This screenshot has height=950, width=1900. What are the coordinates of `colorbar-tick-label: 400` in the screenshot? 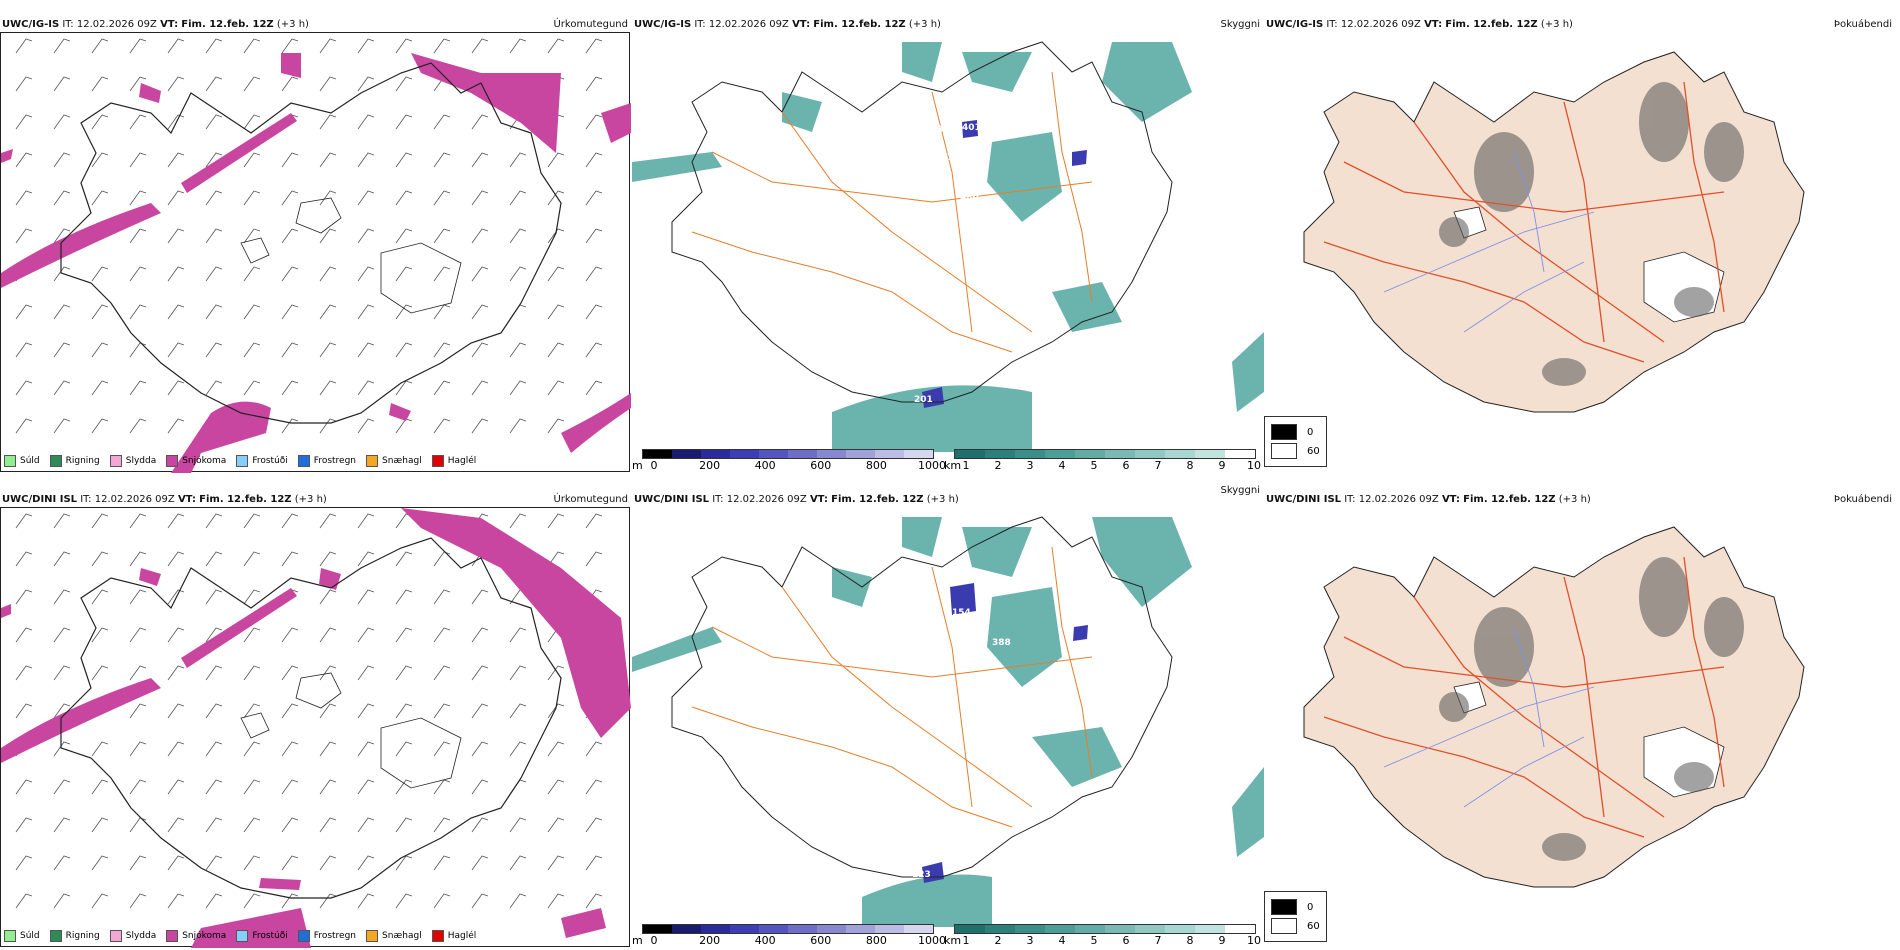 It's located at (765, 940).